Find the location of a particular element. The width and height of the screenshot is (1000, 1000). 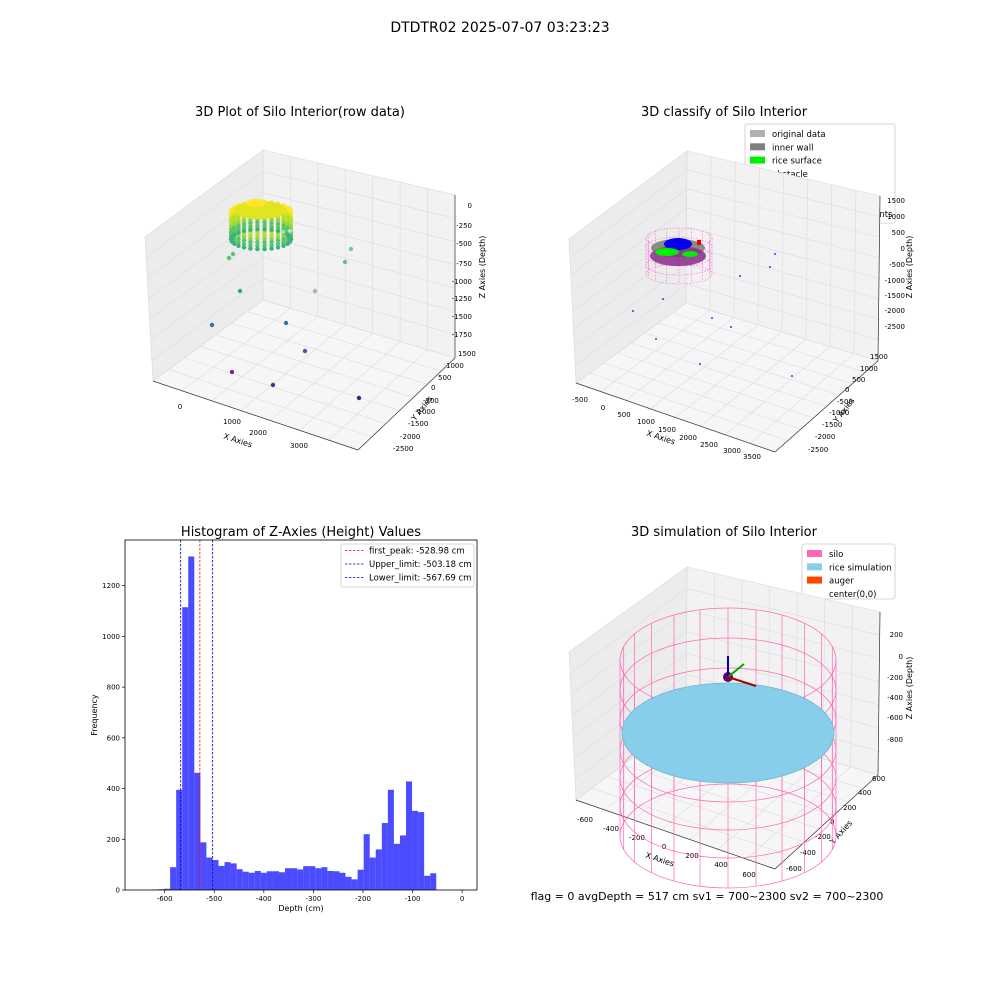

simulation-y-tick-label: 200 is located at coordinates (849, 808).